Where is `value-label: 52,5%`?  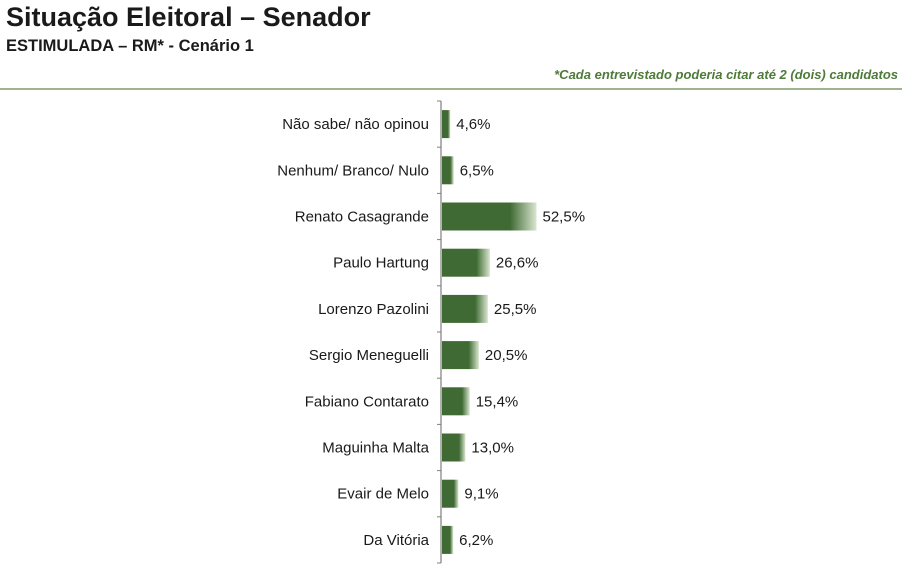
value-label: 52,5% is located at coordinates (564, 217).